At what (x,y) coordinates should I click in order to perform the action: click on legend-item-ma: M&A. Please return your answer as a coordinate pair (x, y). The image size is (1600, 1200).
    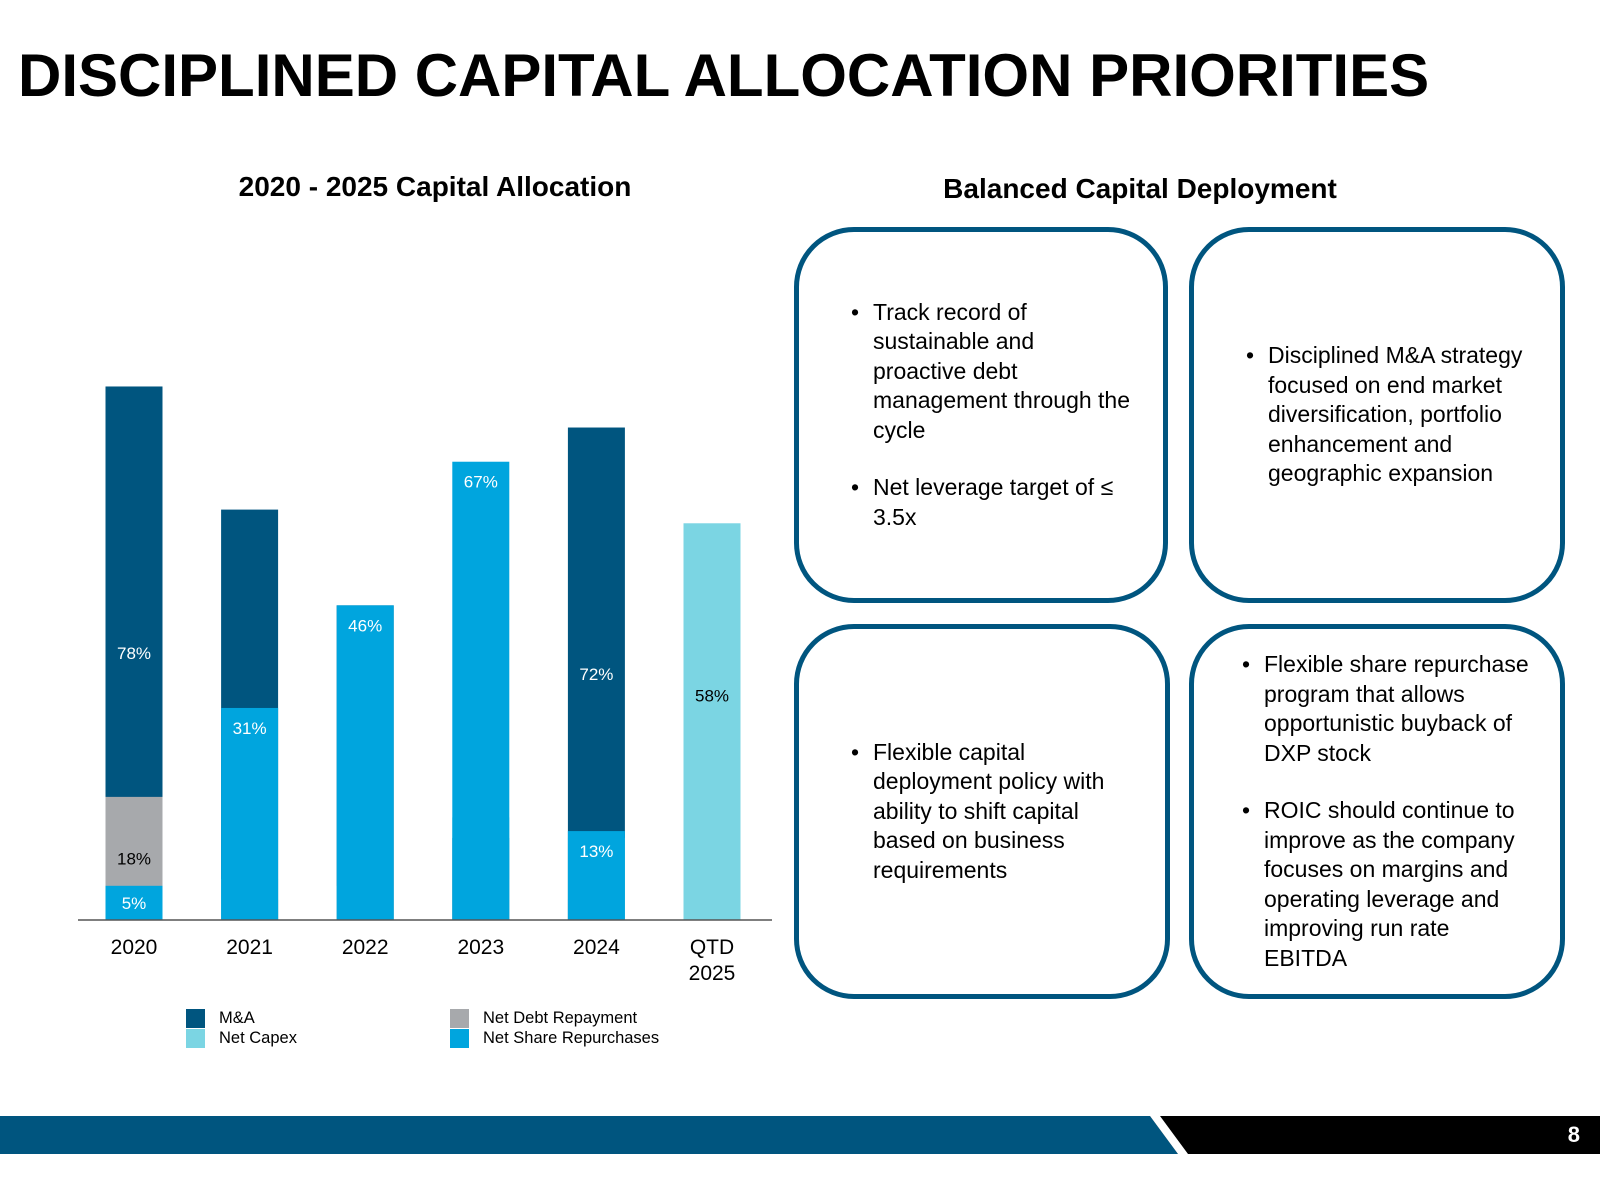
    Looking at the image, I should click on (241, 1018).